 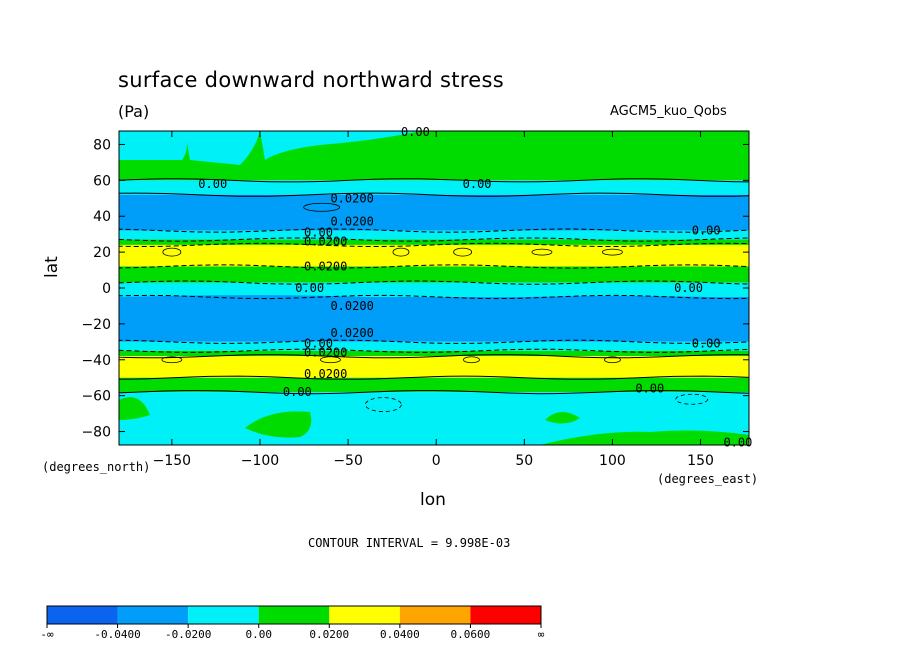 I want to click on contour-label-9: 0.00, so click(x=309, y=288).